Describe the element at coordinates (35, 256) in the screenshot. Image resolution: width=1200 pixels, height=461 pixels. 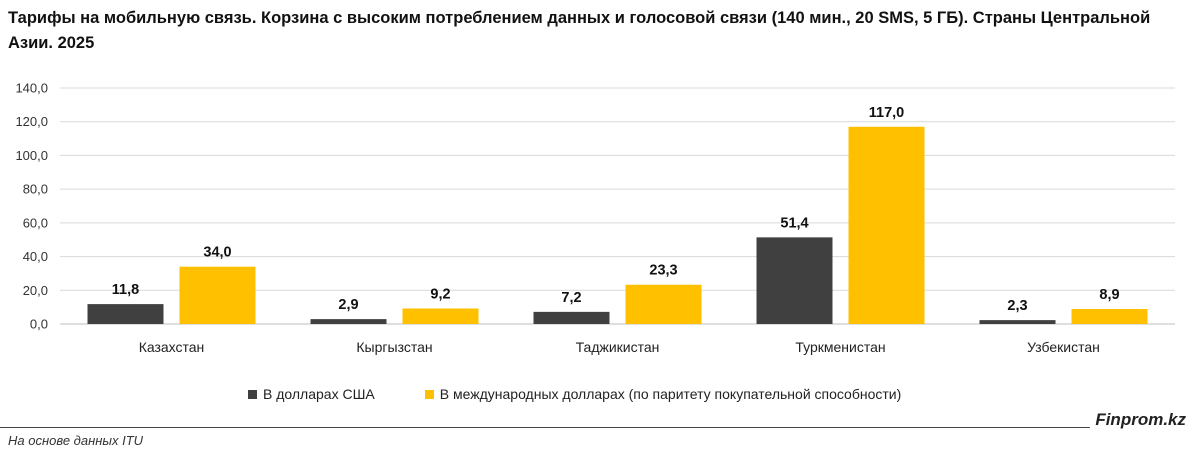
I see `y-tick-label: 40,0` at that location.